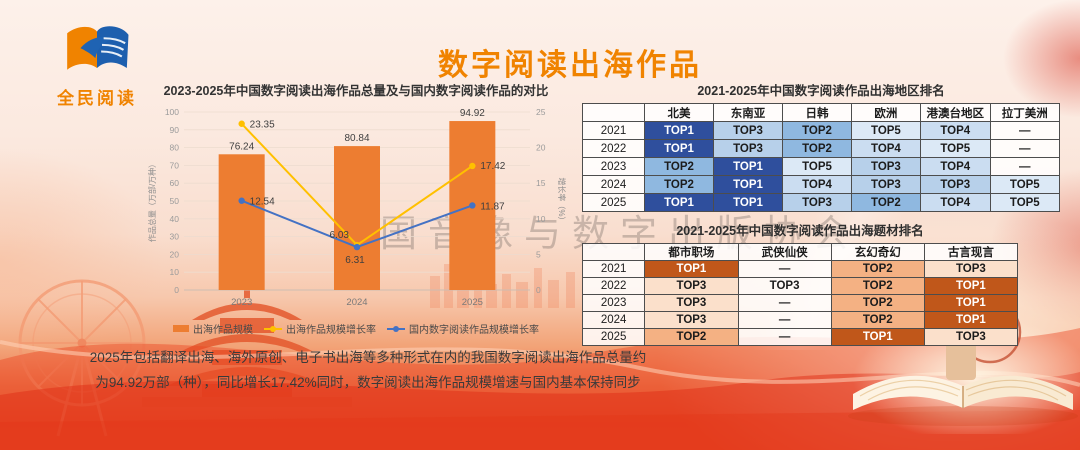  I want to click on reading-logo: 全民阅读, so click(97, 64).